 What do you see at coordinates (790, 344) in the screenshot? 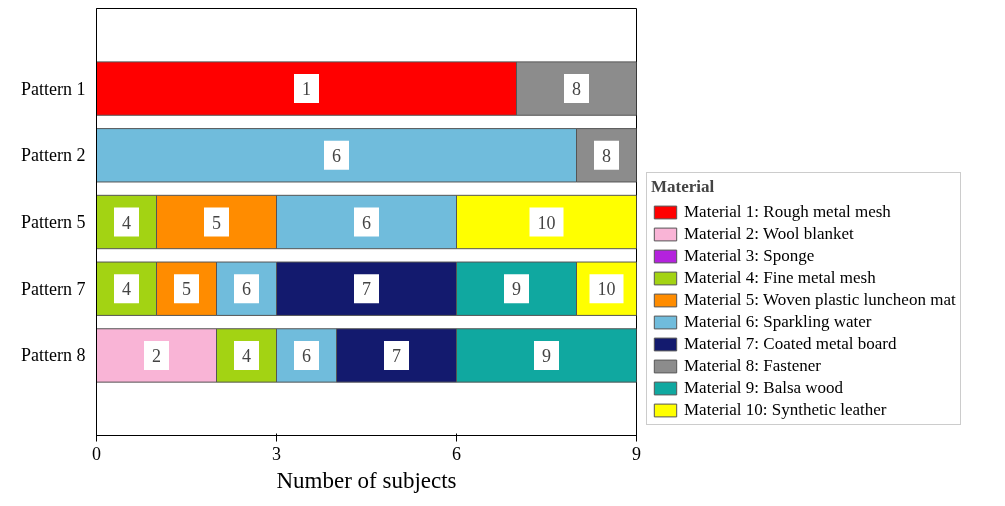
I see `legend-label: Material 7: Coated metal board` at bounding box center [790, 344].